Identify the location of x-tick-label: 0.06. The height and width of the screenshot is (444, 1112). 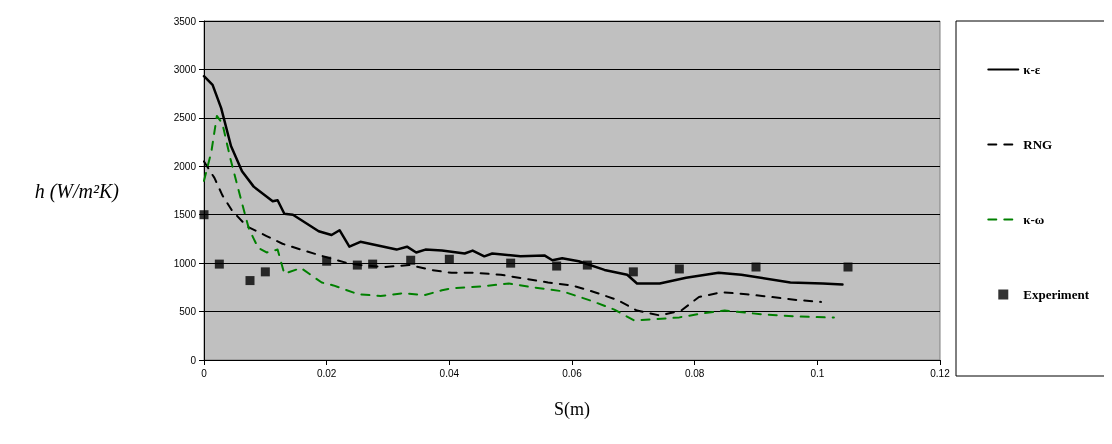
(572, 373).